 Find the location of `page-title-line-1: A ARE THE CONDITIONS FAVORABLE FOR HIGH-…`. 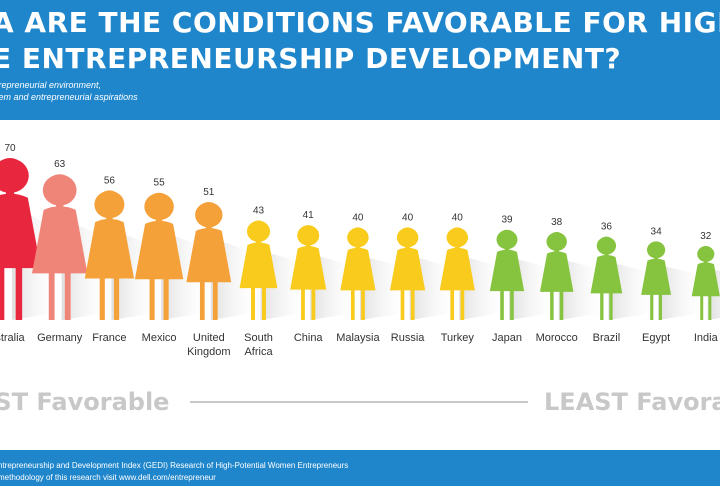

page-title-line-1: A ARE THE CONDITIONS FAVORABLE FOR HIGH-… is located at coordinates (360, 22).